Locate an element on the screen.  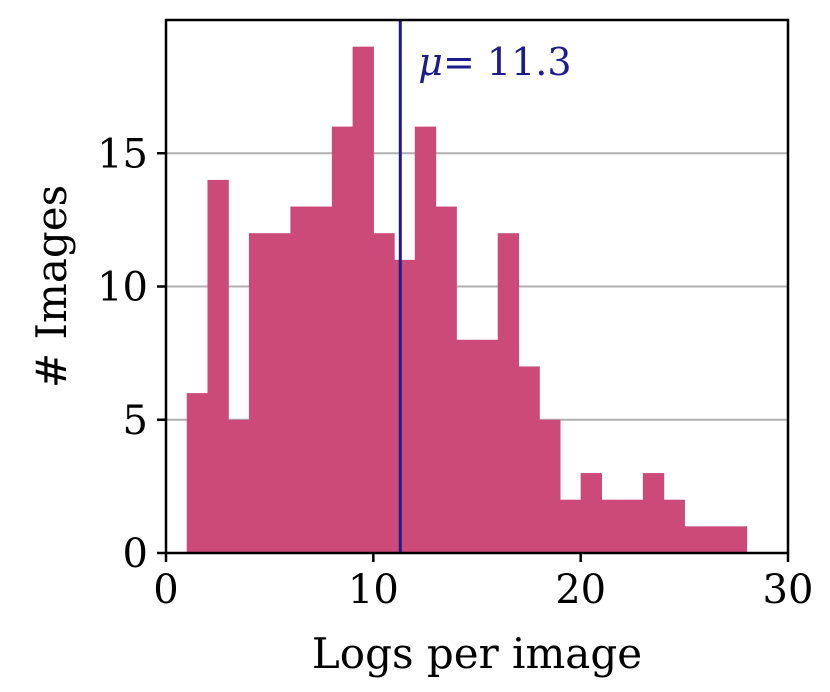
y-tick-label: 10 is located at coordinates (122, 288).